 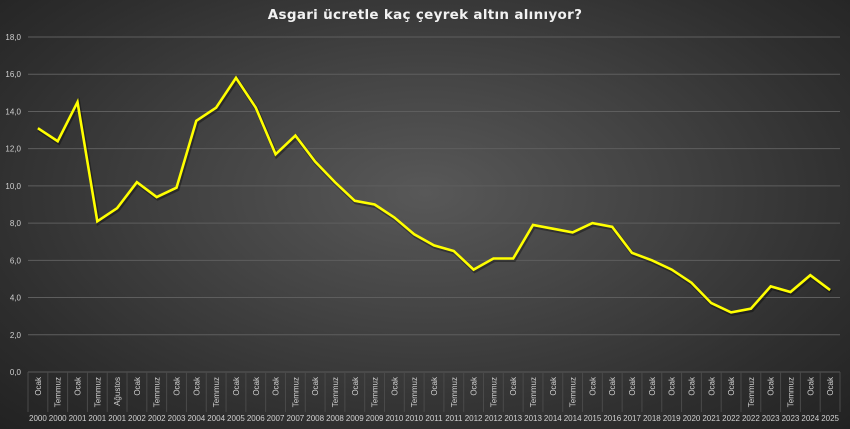 I want to click on x-year-label: 2019, so click(x=672, y=418).